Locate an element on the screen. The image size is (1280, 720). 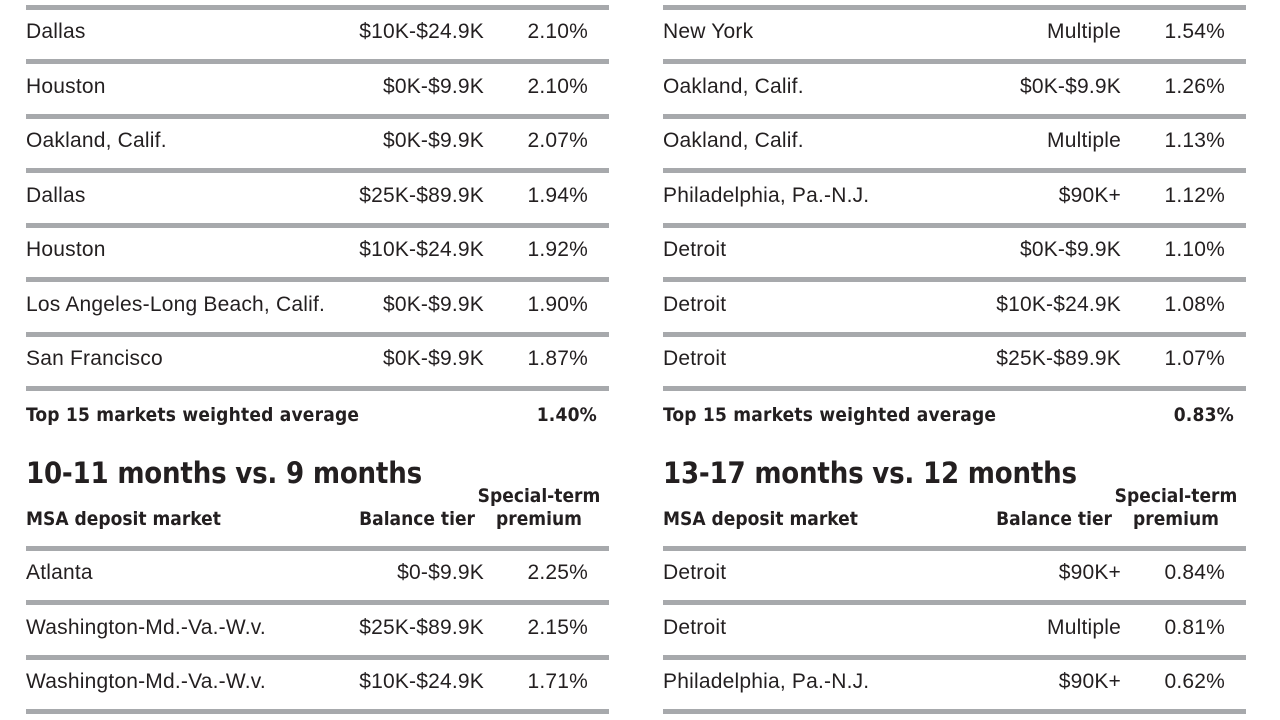
premium-cell: 0.84% is located at coordinates (1194, 572).